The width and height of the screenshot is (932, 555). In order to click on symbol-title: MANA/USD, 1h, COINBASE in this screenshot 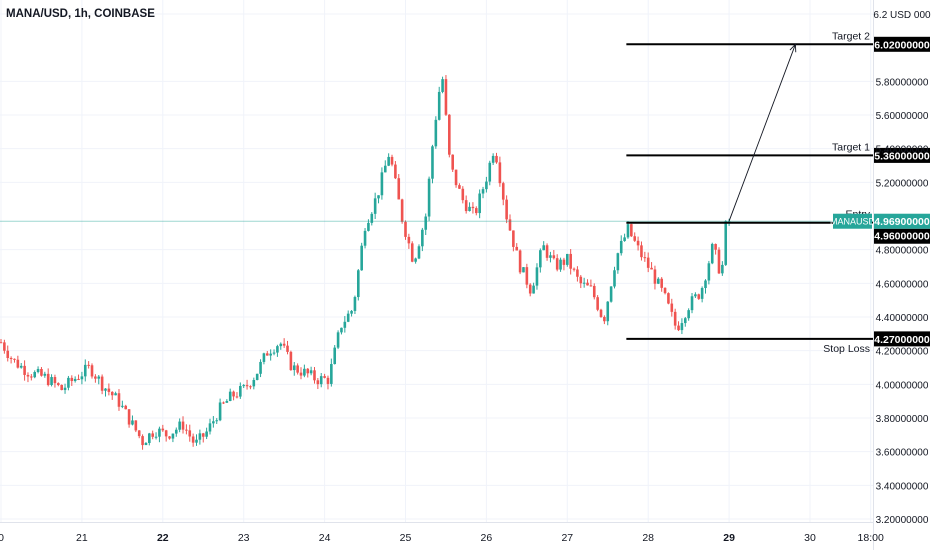, I will do `click(80, 14)`.